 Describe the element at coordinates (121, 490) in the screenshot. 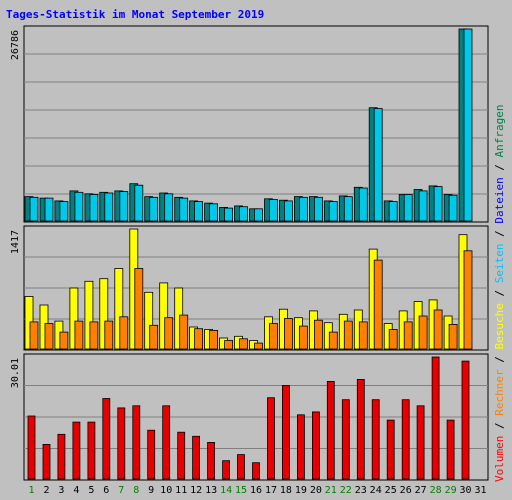

I see `x-tick-label-7: 7` at that location.